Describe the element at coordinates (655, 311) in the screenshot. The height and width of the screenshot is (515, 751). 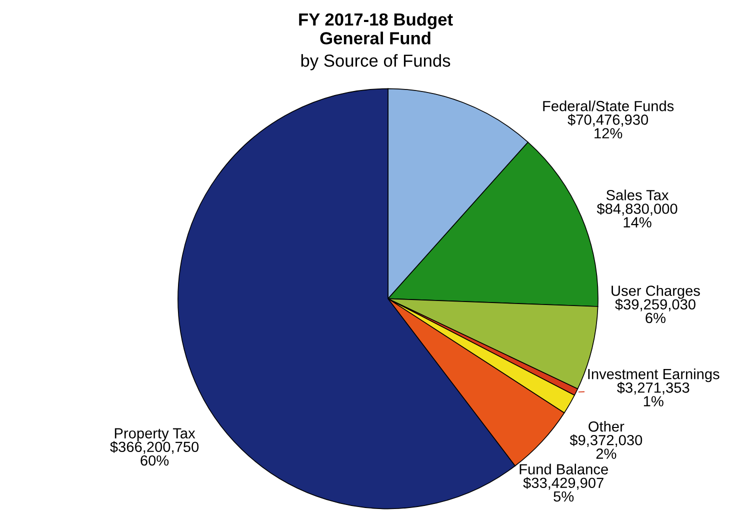
I see `data-label: $39,259,030 6%` at that location.